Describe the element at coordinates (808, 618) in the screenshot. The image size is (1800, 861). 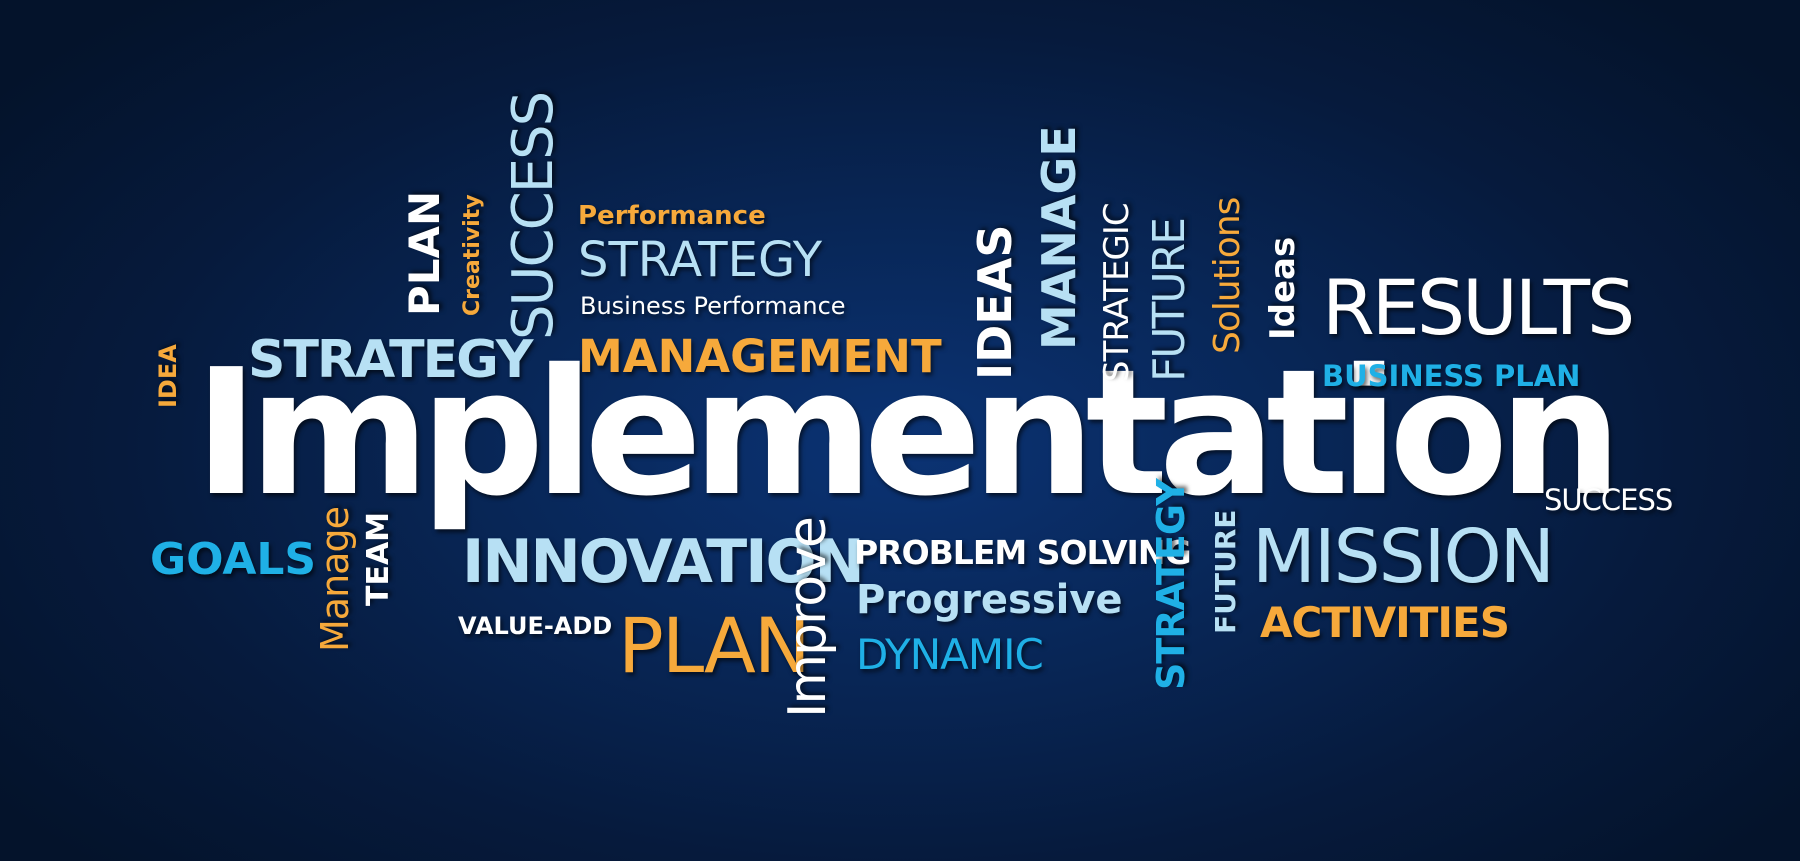
I see `word-improve: Improve` at that location.